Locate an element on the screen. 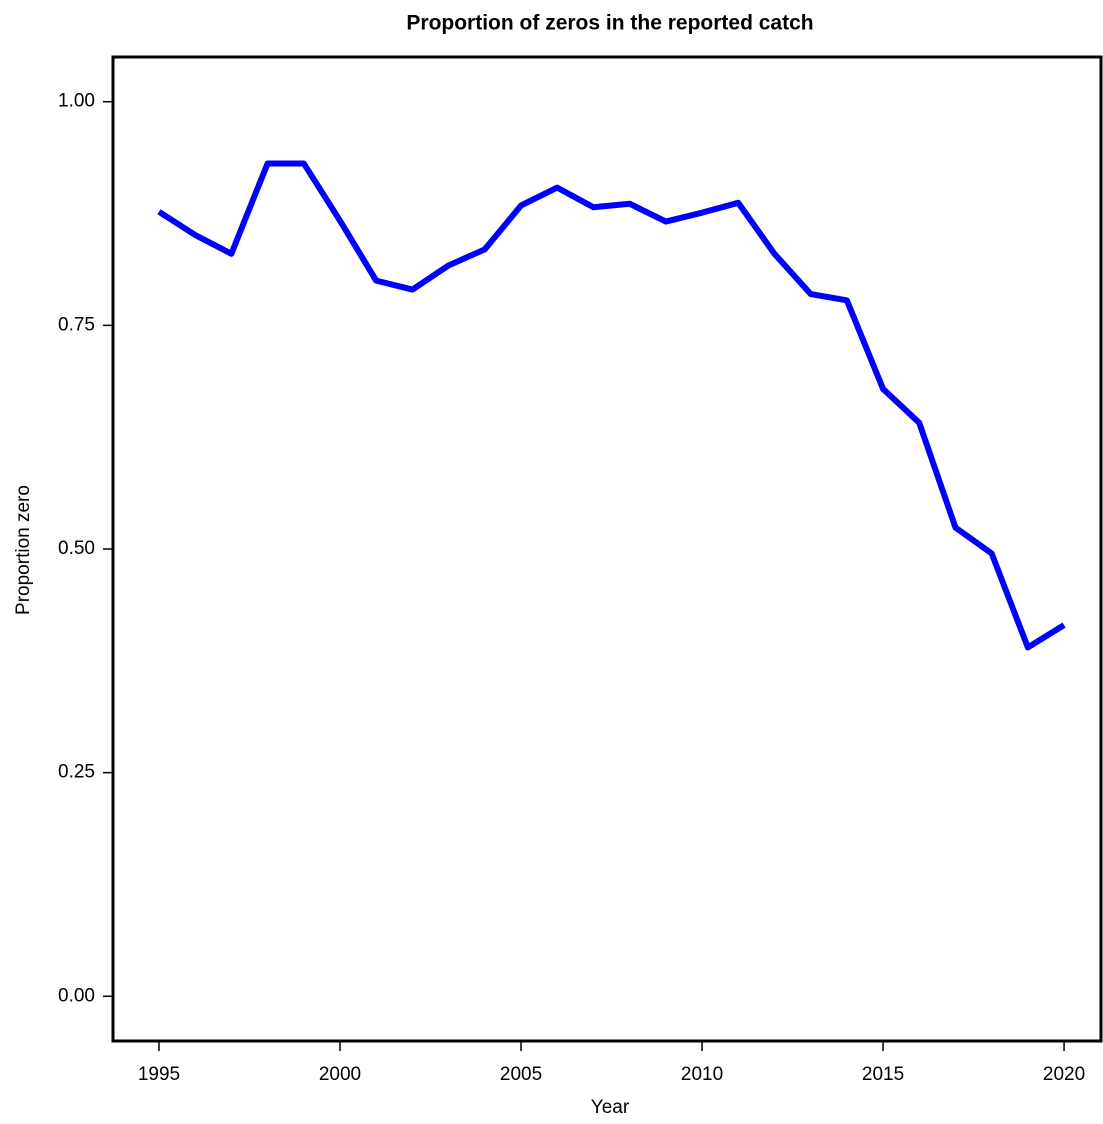 The image size is (1103, 1124). y-axis-label: Proportion zero is located at coordinates (23, 550).